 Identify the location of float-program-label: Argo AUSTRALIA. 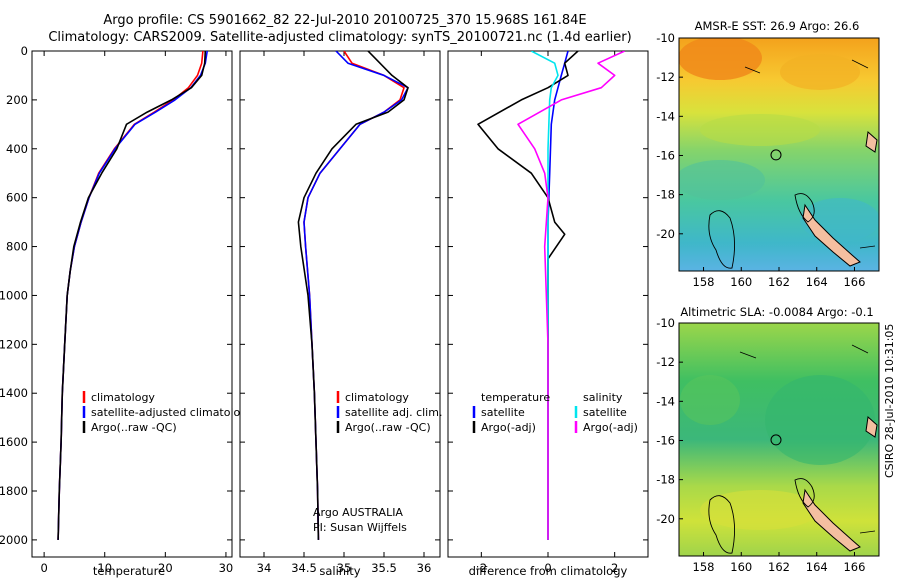
(358, 512).